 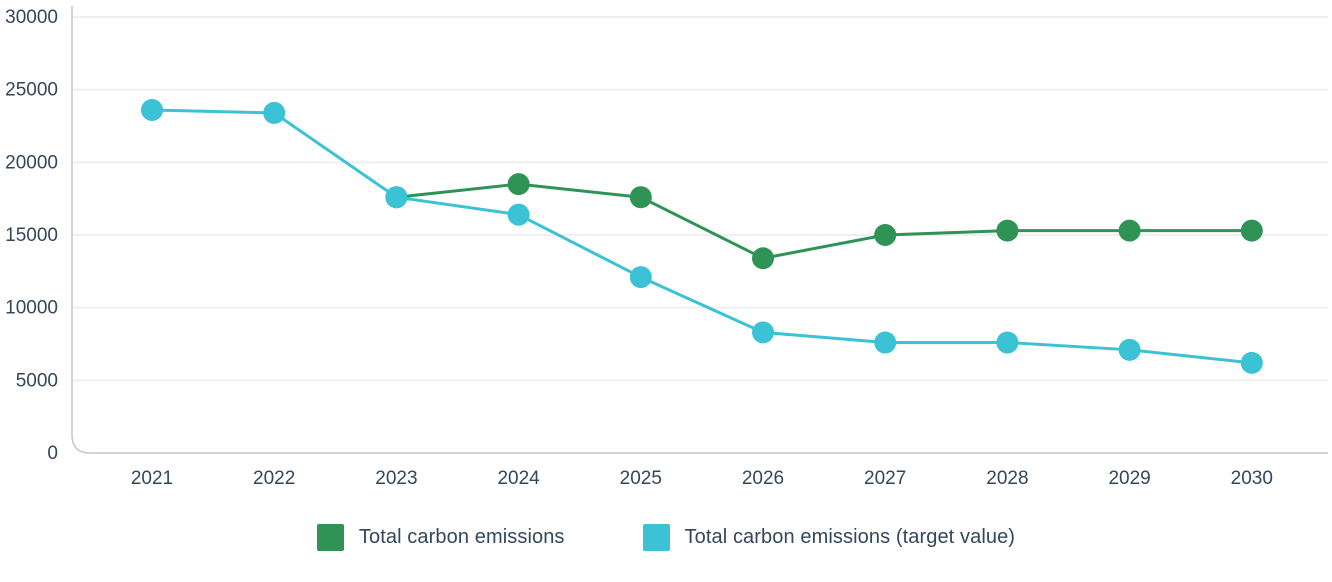 What do you see at coordinates (37, 380) in the screenshot?
I see `y-axis-label-5000: 5000` at bounding box center [37, 380].